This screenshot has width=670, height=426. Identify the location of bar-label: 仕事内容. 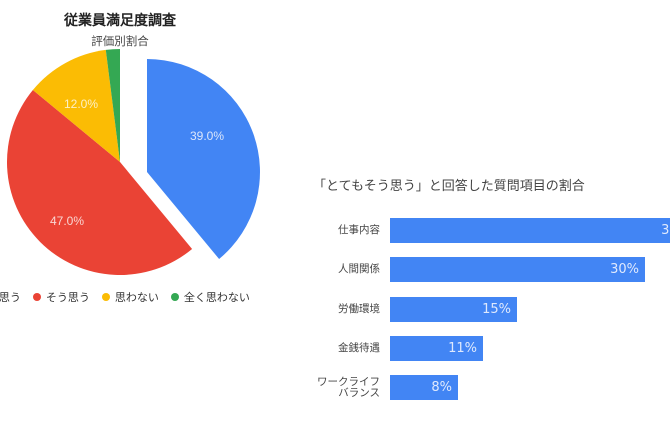
(359, 230).